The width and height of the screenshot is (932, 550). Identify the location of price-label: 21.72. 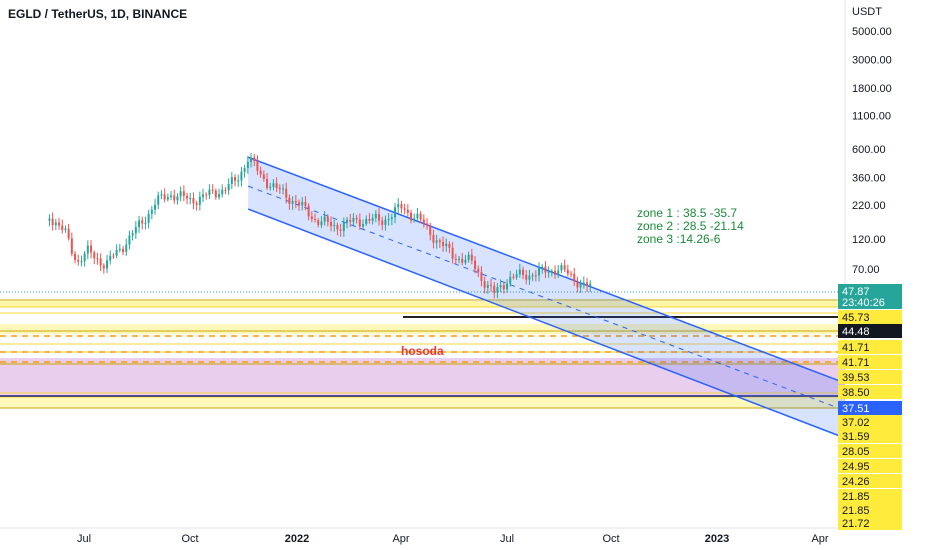
(870, 523).